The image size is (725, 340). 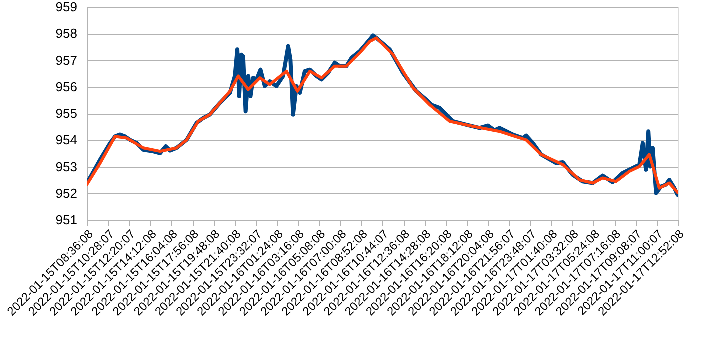 I want to click on y-tick-label: 958, so click(x=67, y=34).